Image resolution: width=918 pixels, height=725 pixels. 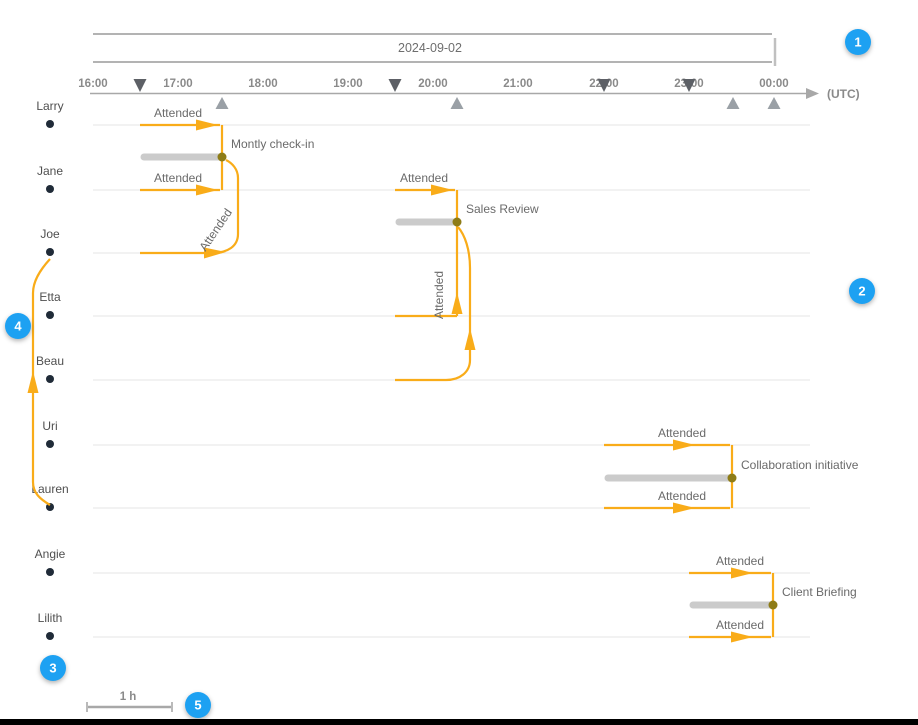 I want to click on callout-number: 3, so click(x=52, y=668).